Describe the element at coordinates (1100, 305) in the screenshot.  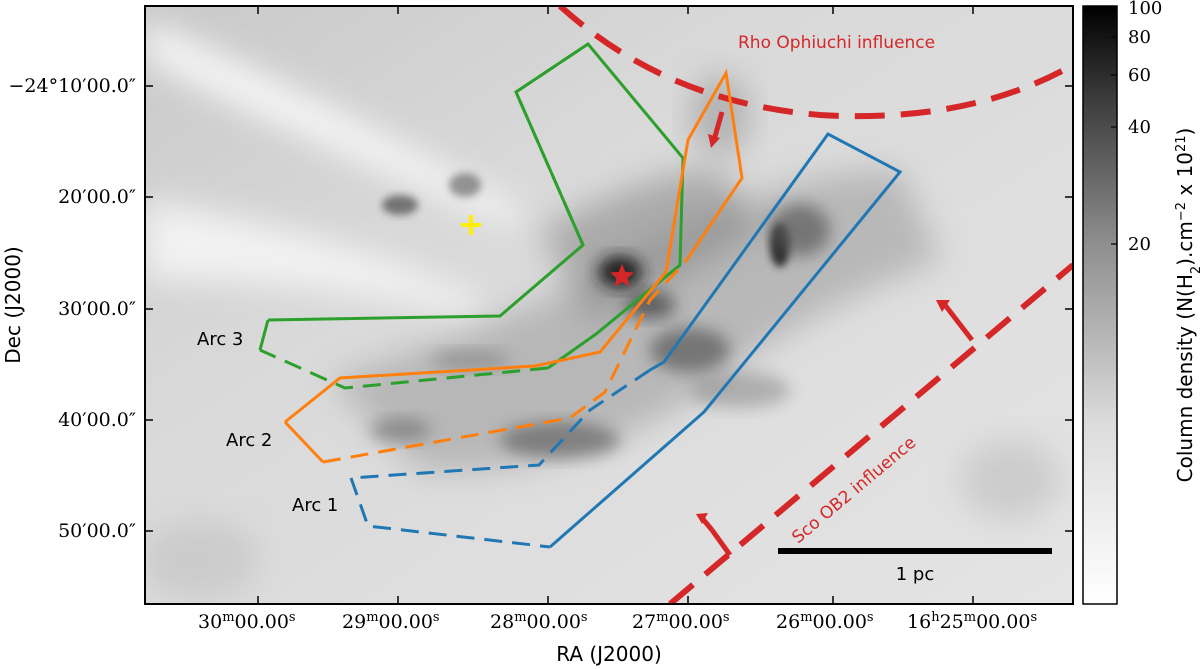
I see `colorbar-gradient` at that location.